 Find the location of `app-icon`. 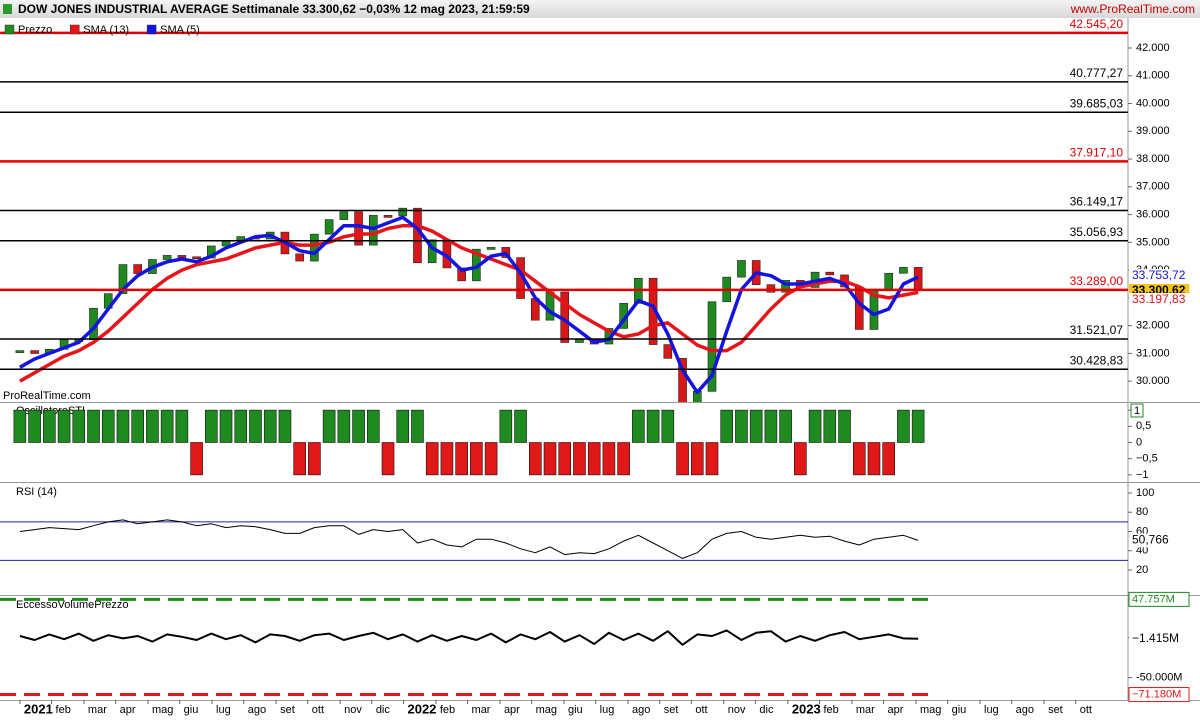

app-icon is located at coordinates (7, 9).